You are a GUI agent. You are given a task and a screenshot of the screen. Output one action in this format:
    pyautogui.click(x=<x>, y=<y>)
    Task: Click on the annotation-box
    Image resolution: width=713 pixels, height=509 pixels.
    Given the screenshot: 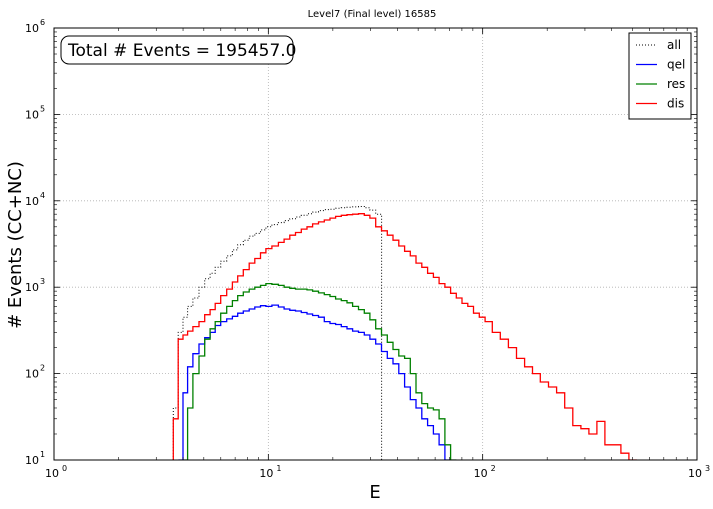 What is the action you would take?
    pyautogui.click(x=177, y=50)
    